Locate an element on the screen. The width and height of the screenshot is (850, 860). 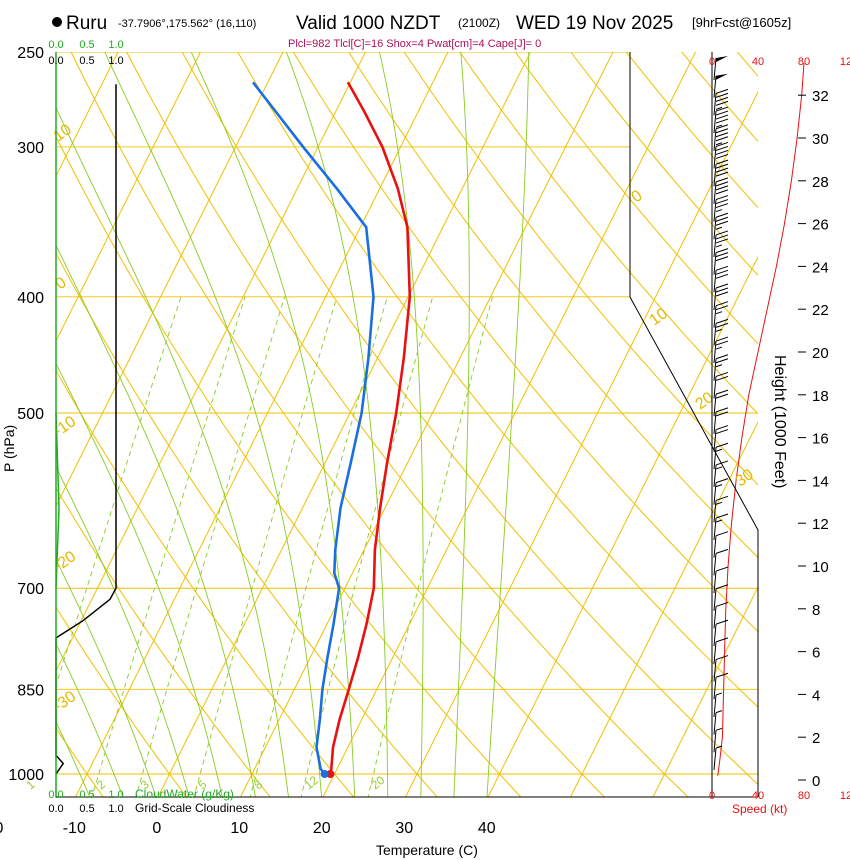
height-tick-label: 32 is located at coordinates (820, 96).